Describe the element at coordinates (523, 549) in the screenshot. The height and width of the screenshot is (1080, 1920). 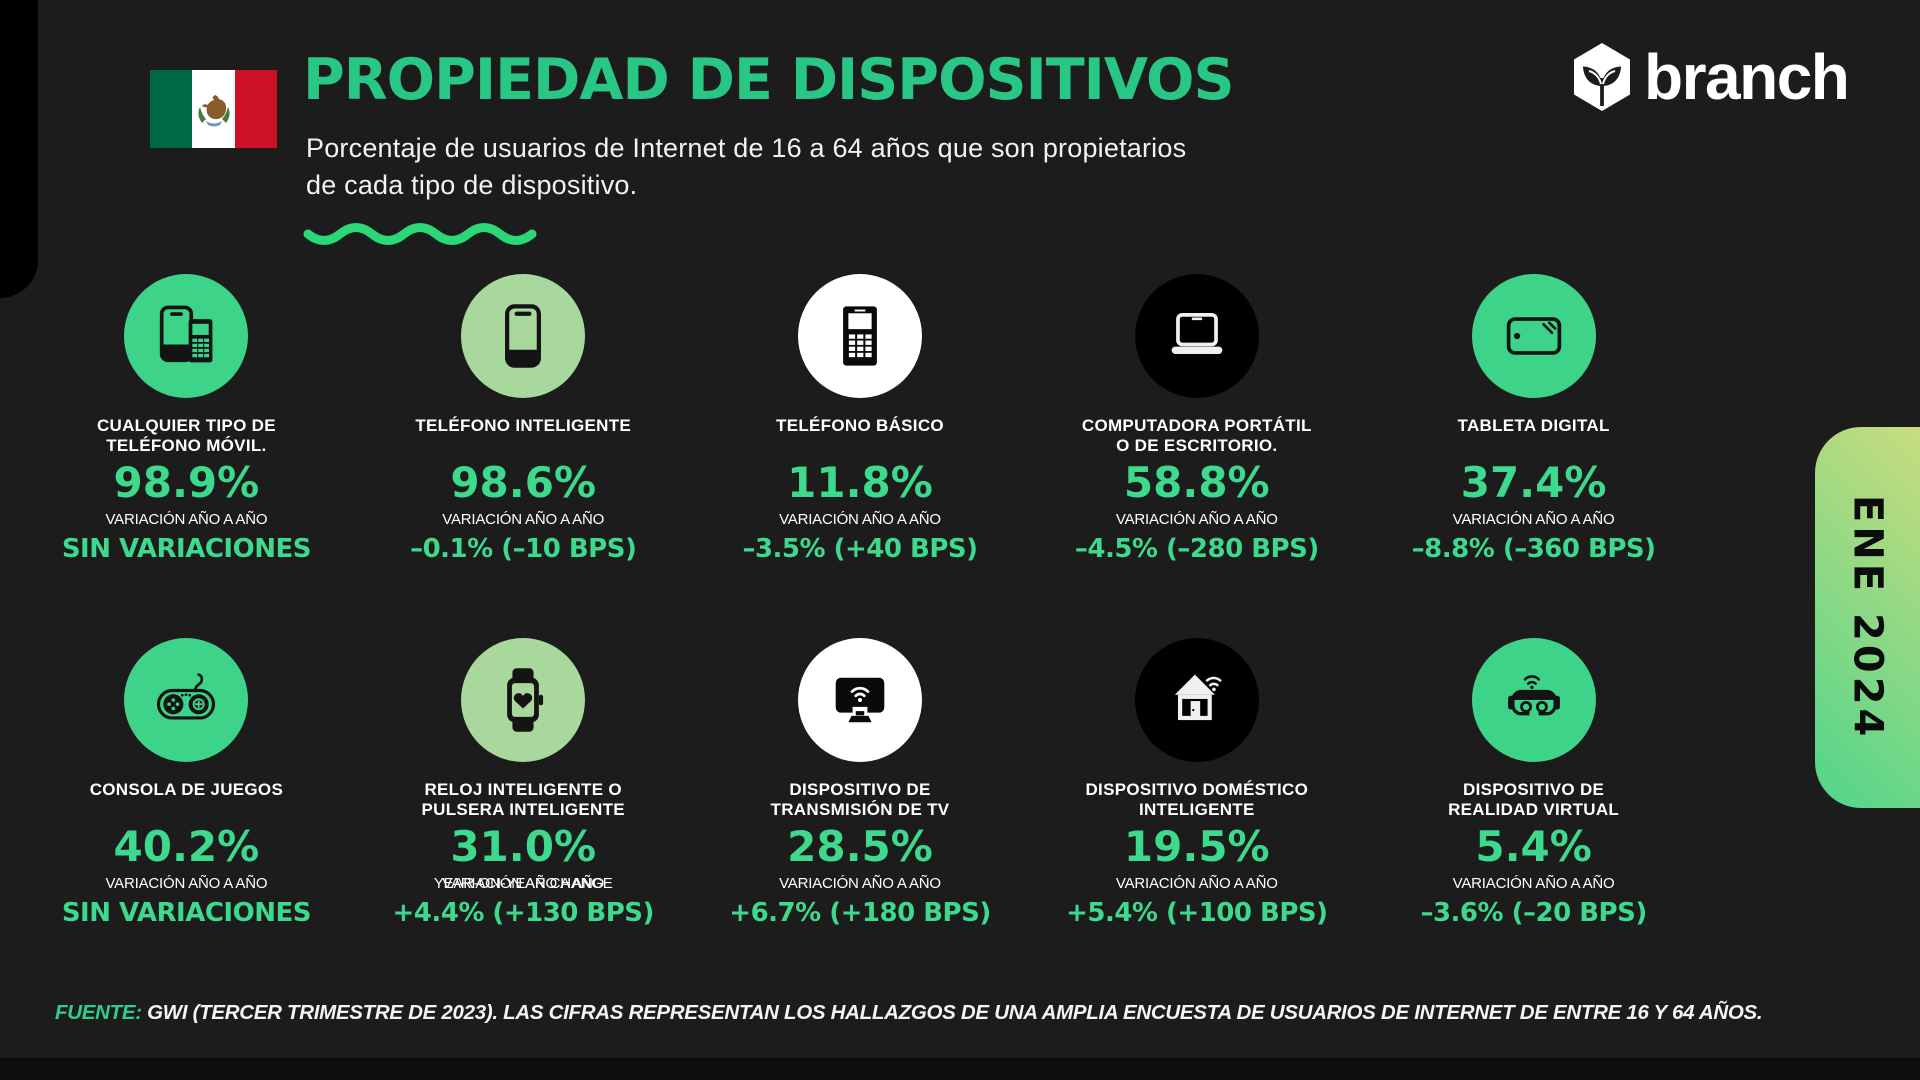
I see `yoy-delta: –0.1% (–10 BPS)` at that location.